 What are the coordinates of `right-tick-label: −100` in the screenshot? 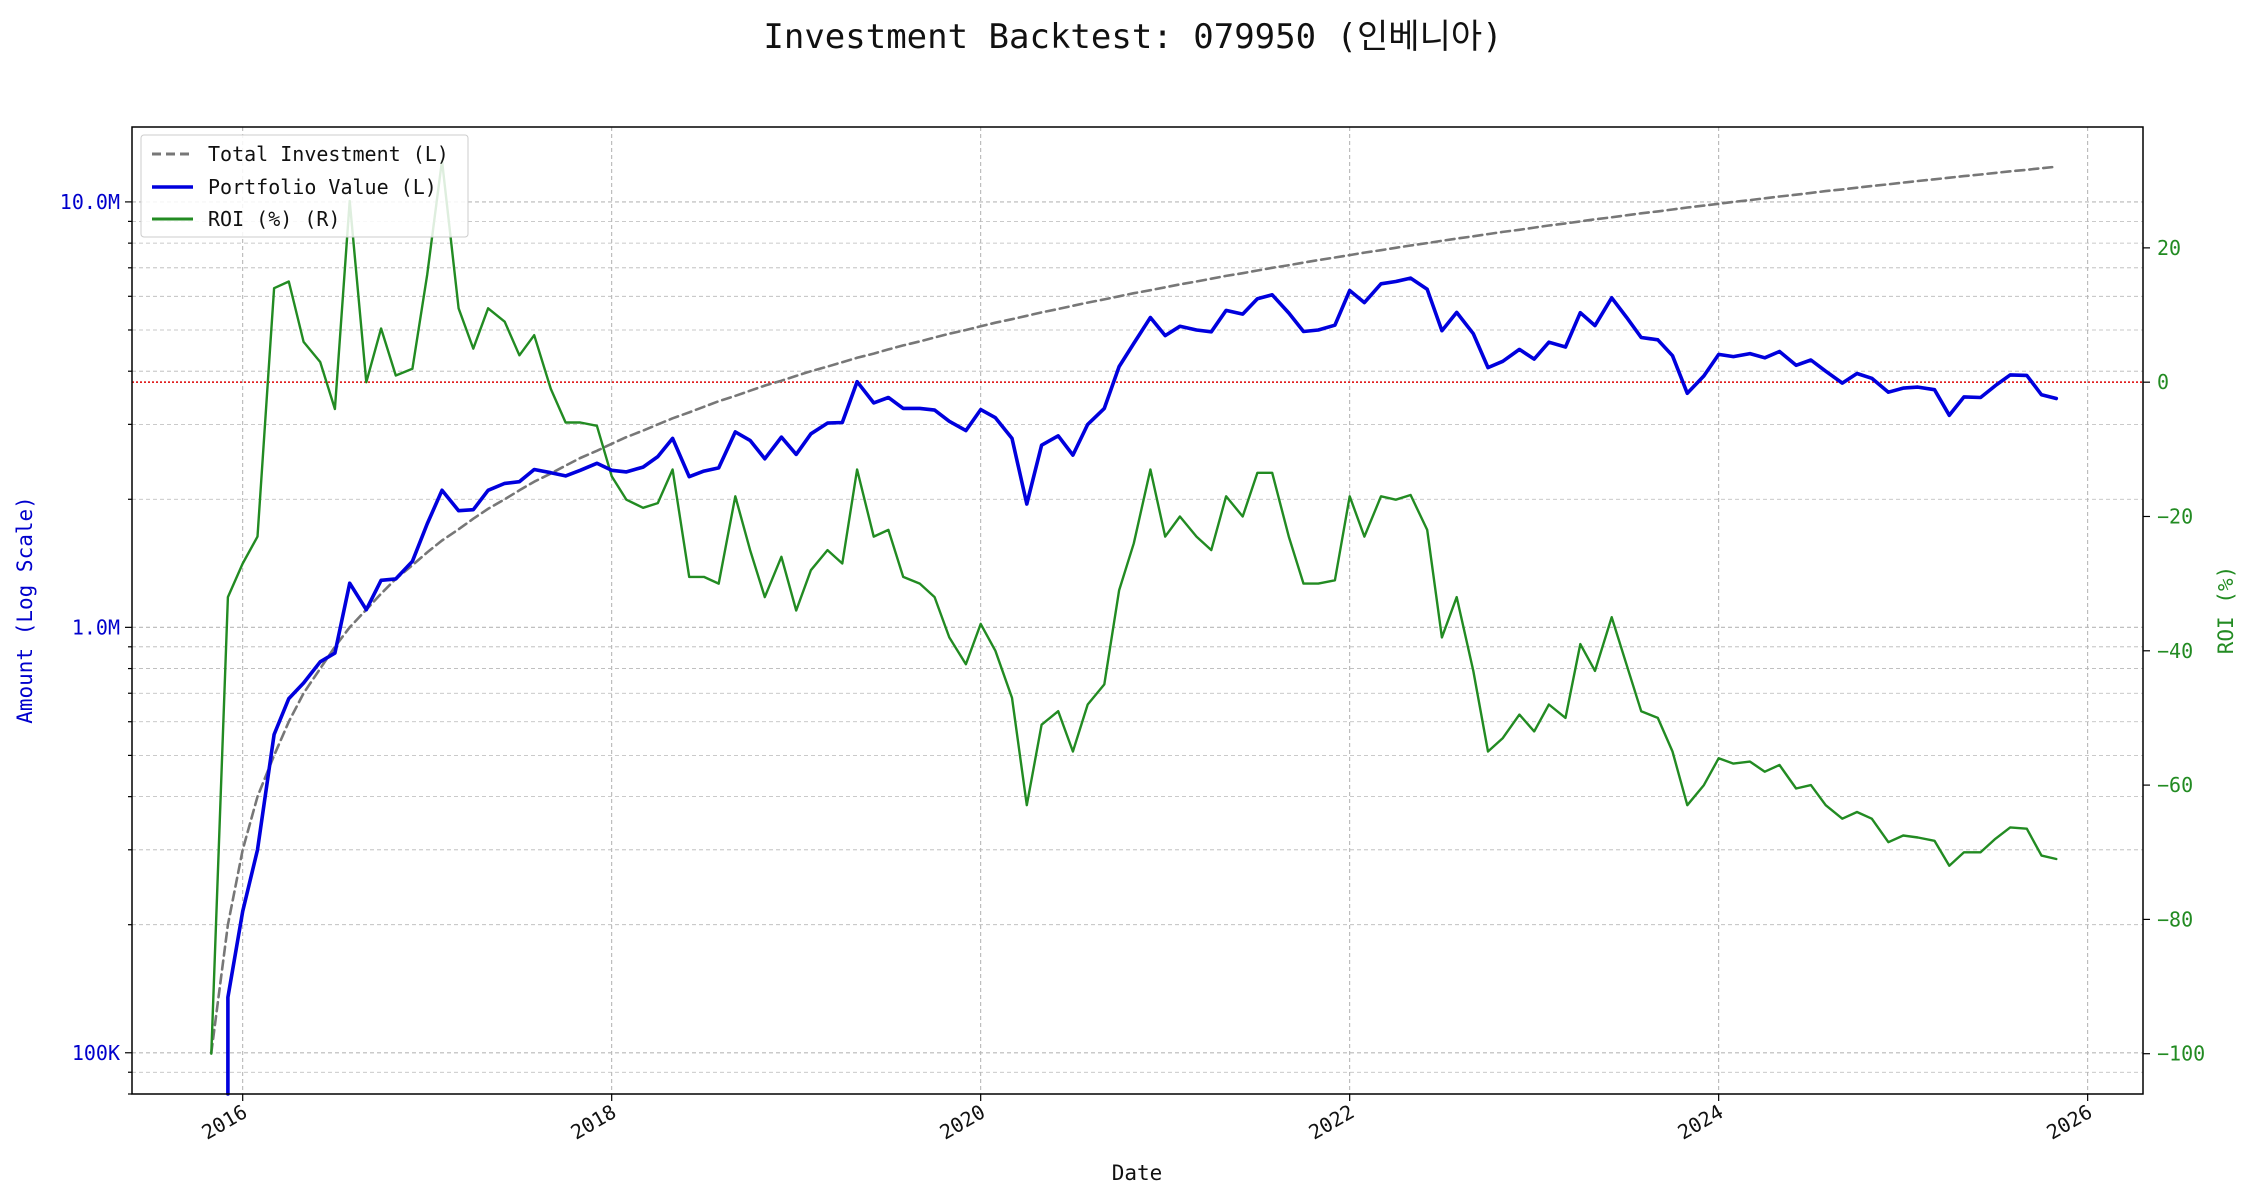 It's located at (2181, 1054).